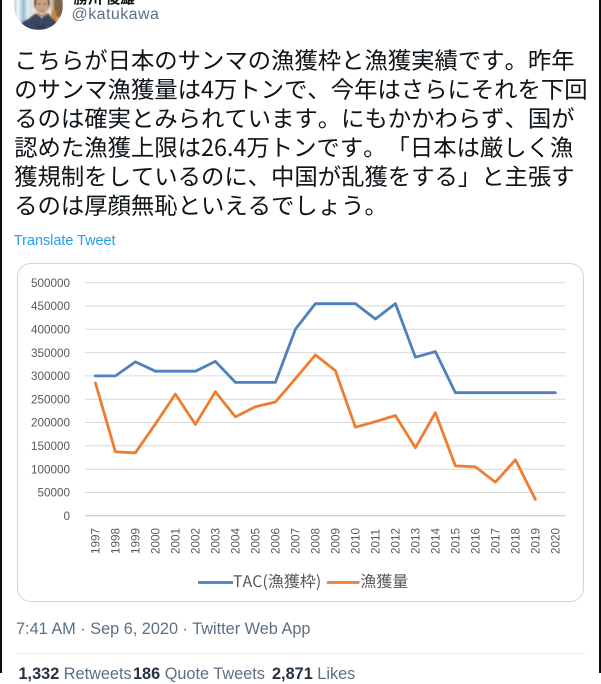 This screenshot has width=601, height=684. What do you see at coordinates (556, 540) in the screenshot?
I see `svg-text: 2020` at bounding box center [556, 540].